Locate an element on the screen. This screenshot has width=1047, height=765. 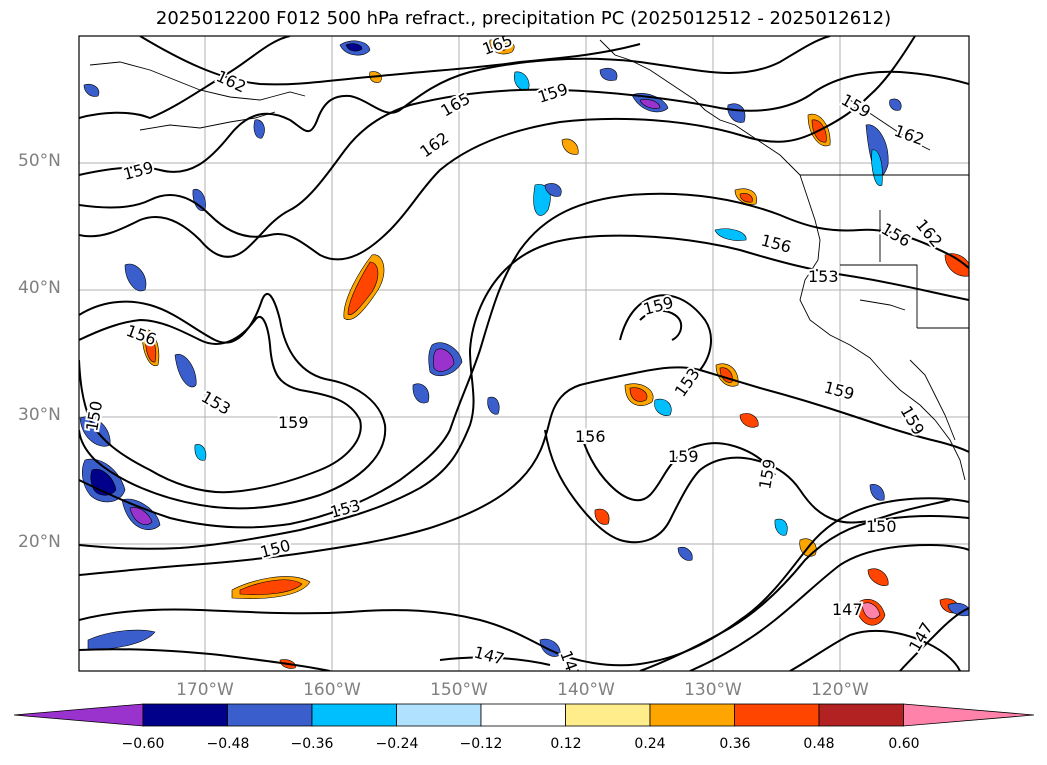
colorbar-tick: 0.36 is located at coordinates (735, 744).